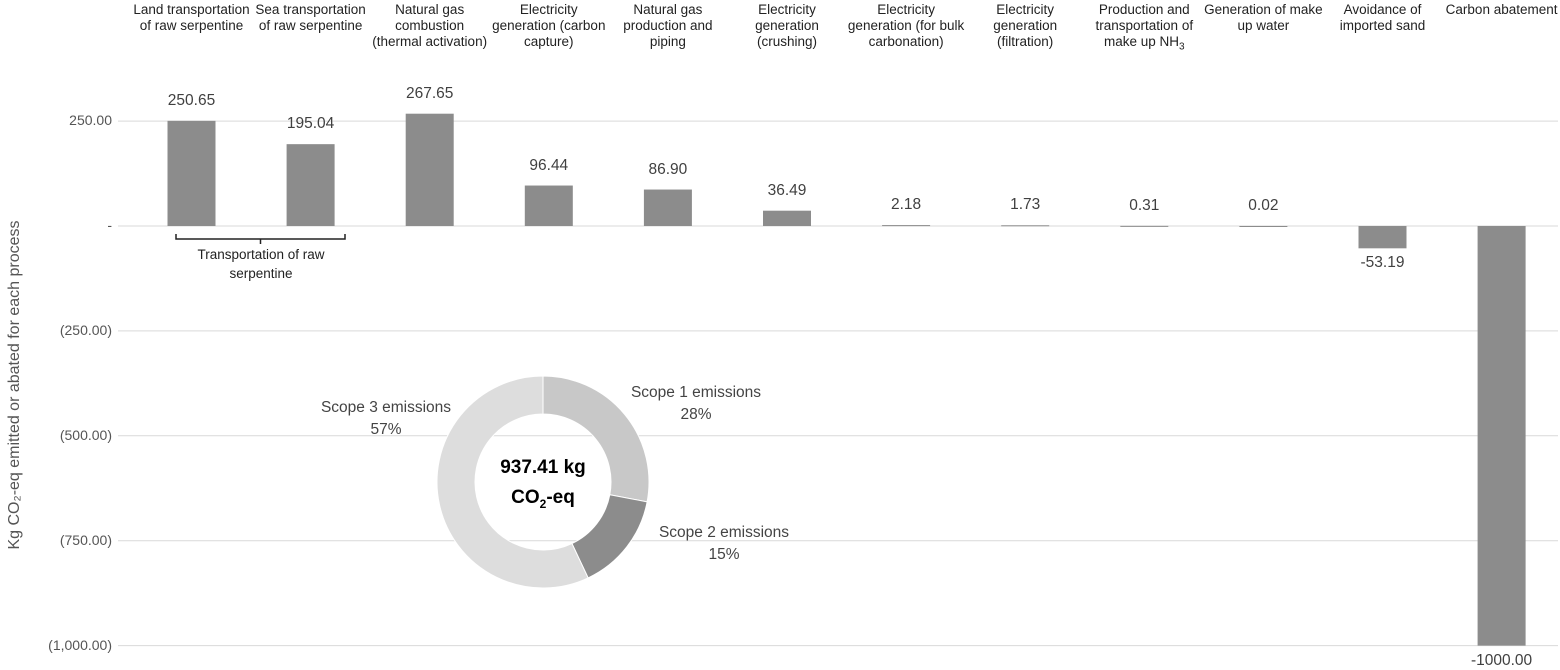  Describe the element at coordinates (1382, 263) in the screenshot. I see `data-label: -53.19` at that location.